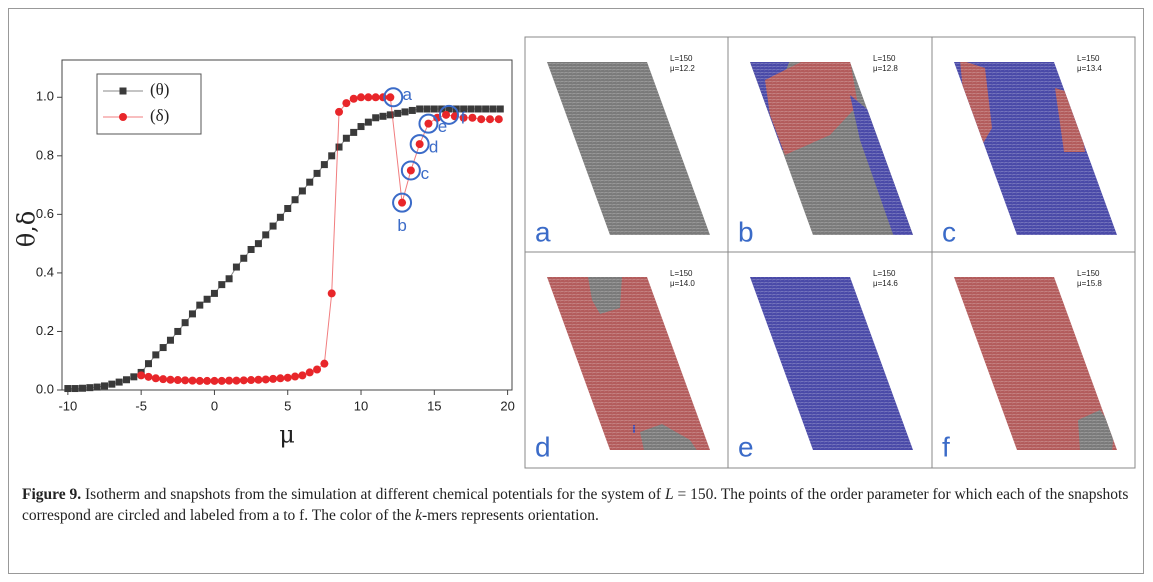 This screenshot has height=582, width=1153. I want to click on annotation-label: b, so click(401, 225).